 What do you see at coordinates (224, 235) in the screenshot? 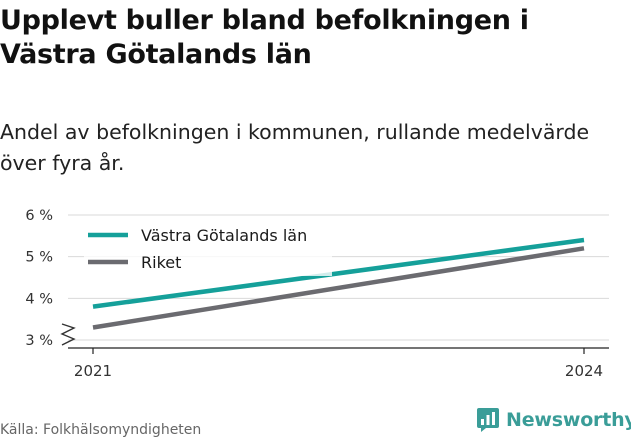
I see `legend-label: Västra Götalands län` at bounding box center [224, 235].